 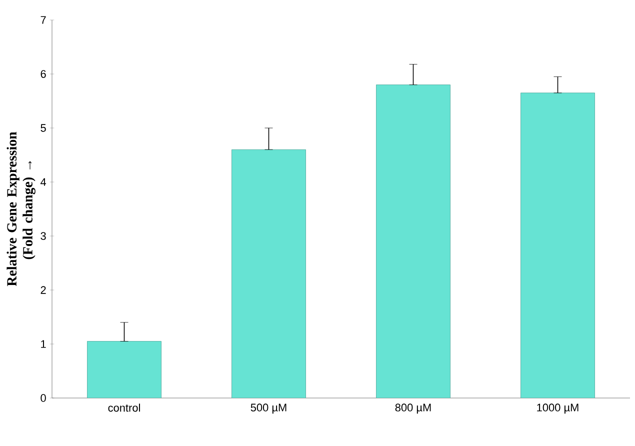 I want to click on y-axis-title: Relative Gene Expression (Fold change) →, so click(x=21, y=209).